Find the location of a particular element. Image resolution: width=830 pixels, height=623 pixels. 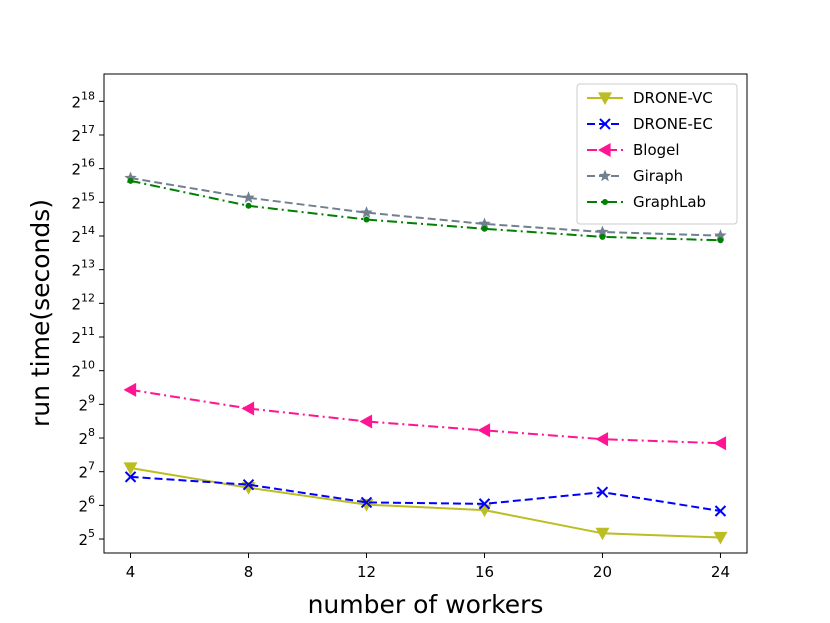

y-tick-exponent: 13 is located at coordinates (88, 264).